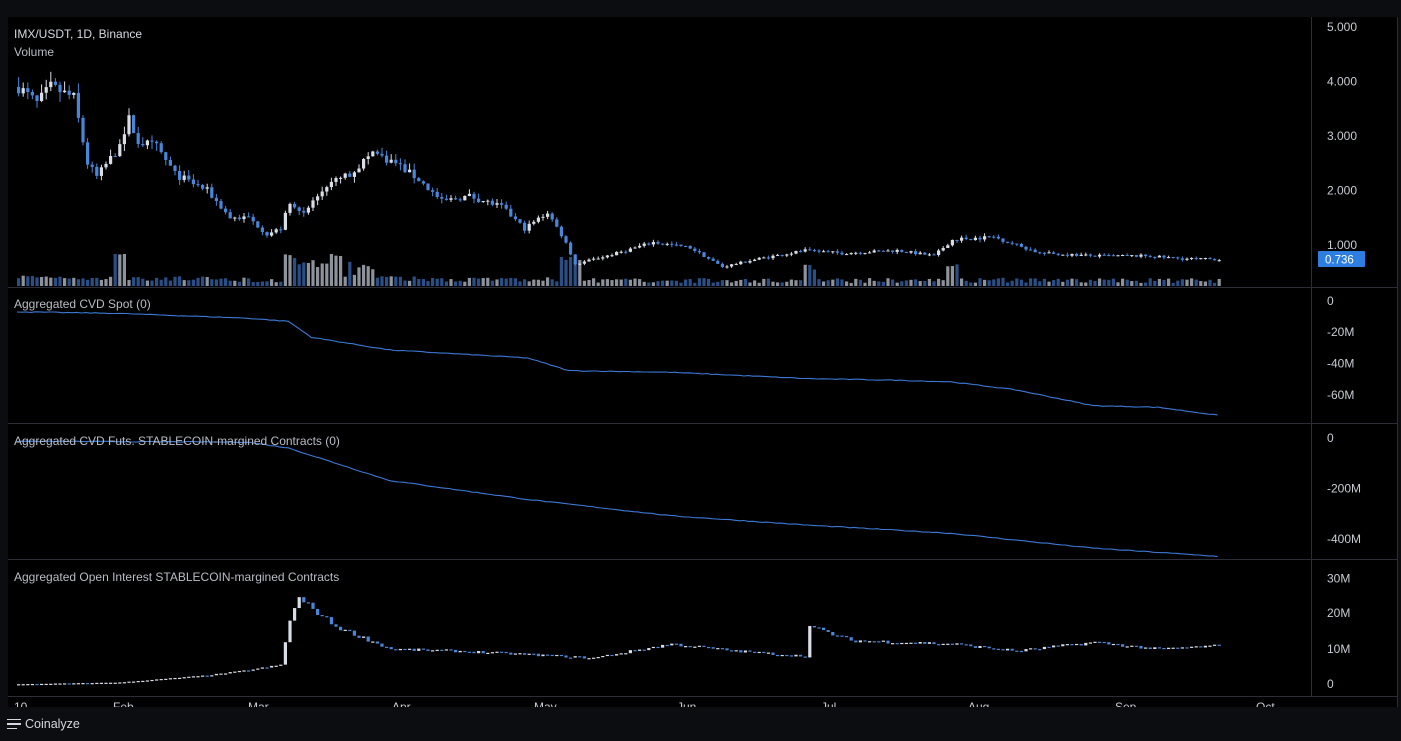 This screenshot has width=1401, height=741. I want to click on coinalyze-brand: Coinalyze, so click(43, 724).